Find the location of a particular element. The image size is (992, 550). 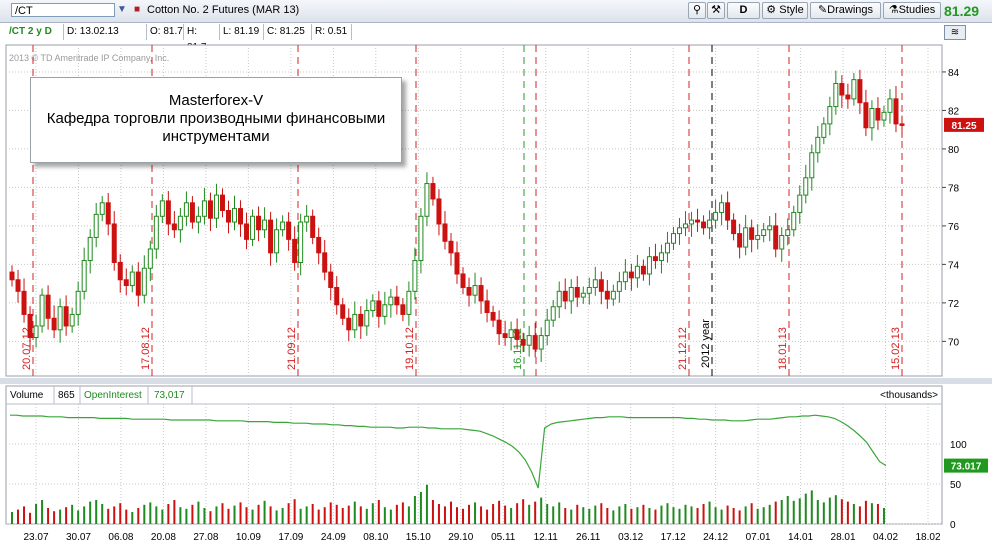

date-axis-label: 05.11 is located at coordinates (503, 537).